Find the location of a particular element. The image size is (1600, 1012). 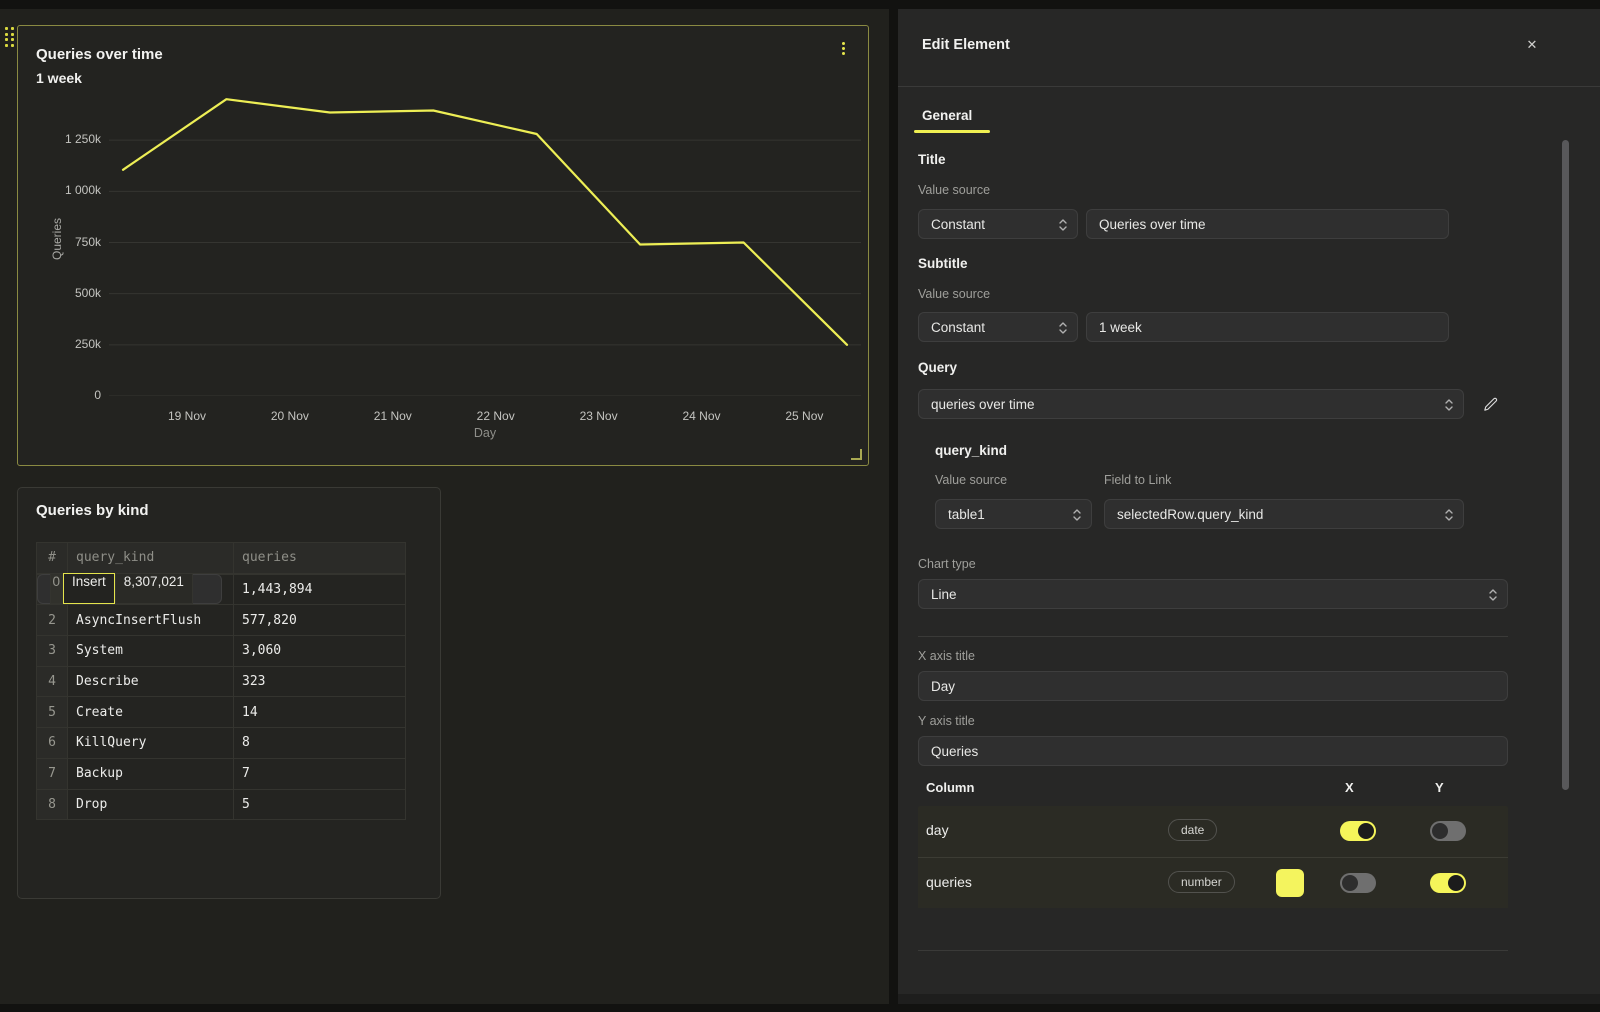

row-index-cell: 6 is located at coordinates (52, 743).